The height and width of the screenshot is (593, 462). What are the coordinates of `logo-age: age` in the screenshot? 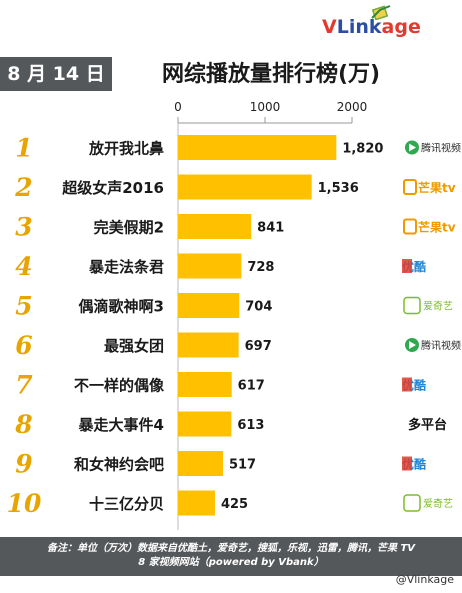 It's located at (401, 27).